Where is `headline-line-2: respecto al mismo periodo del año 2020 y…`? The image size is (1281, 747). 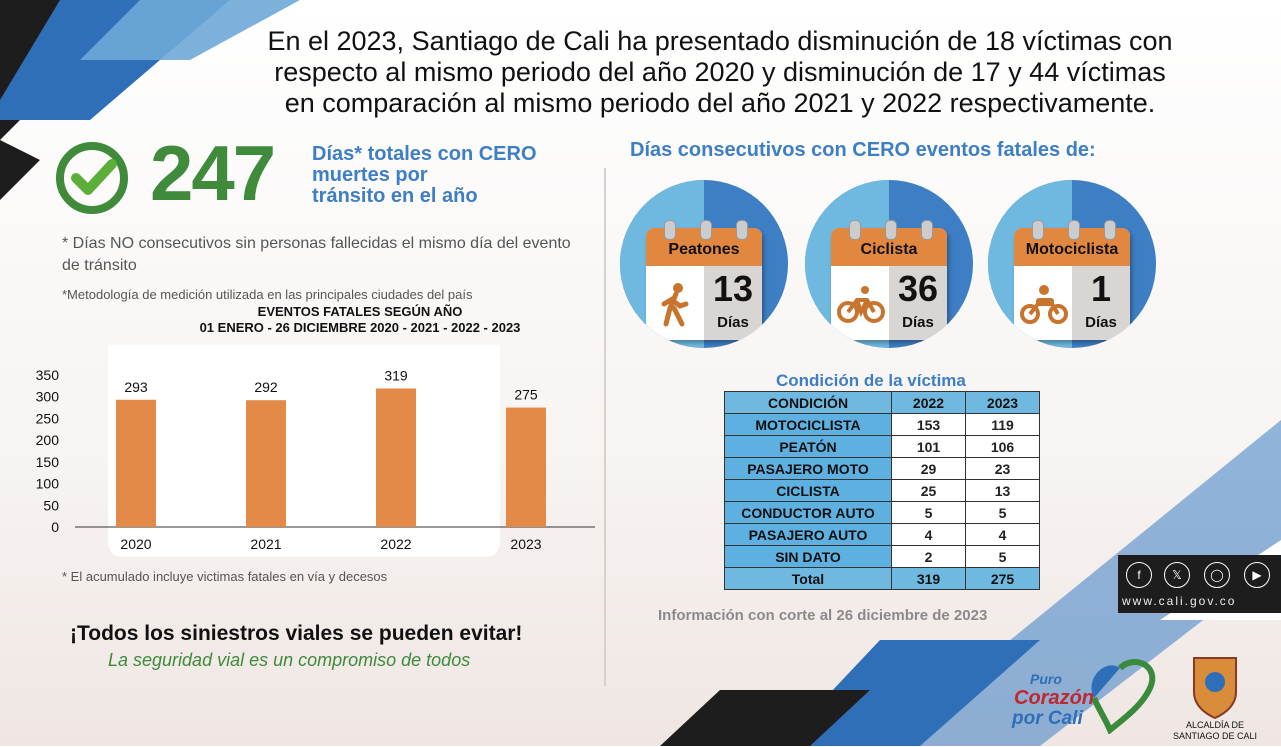 headline-line-2: respecto al mismo periodo del año 2020 y… is located at coordinates (720, 72).